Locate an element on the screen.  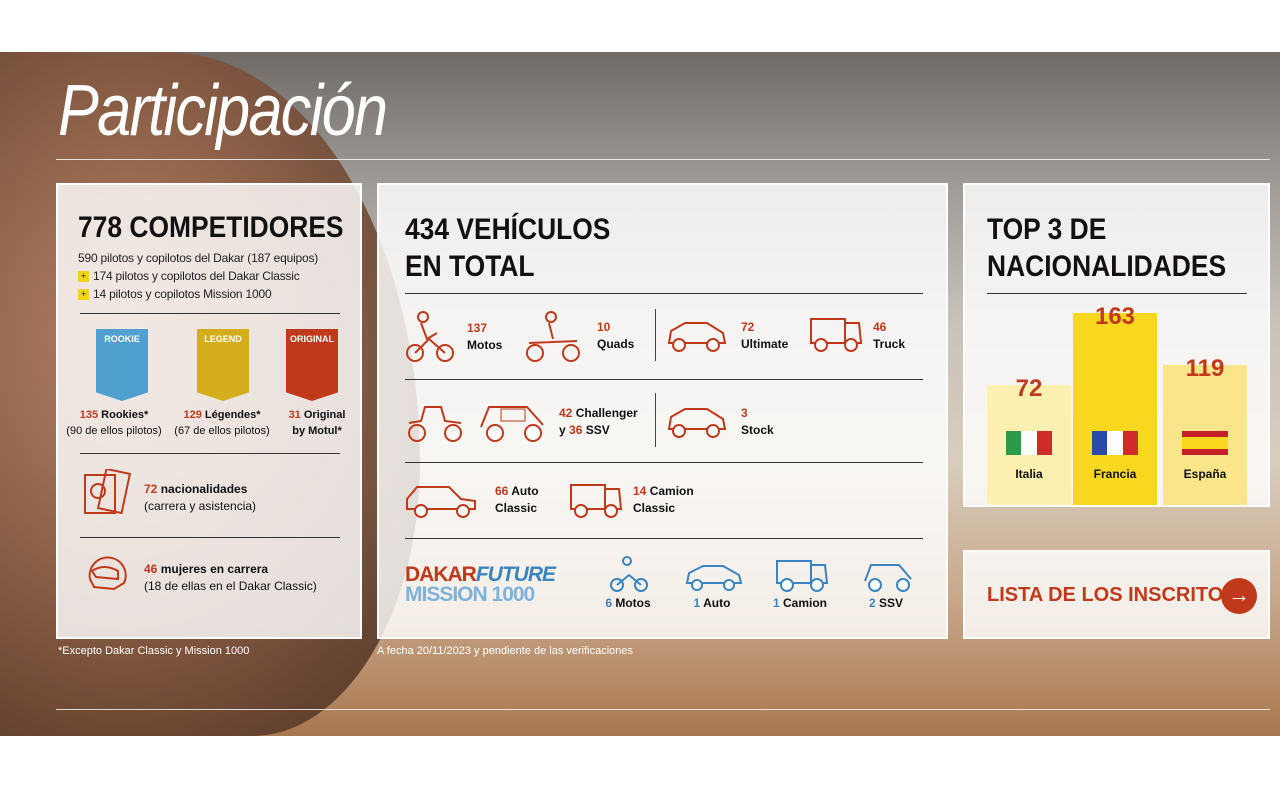
future-ssv-label: SSV is located at coordinates (891, 603).